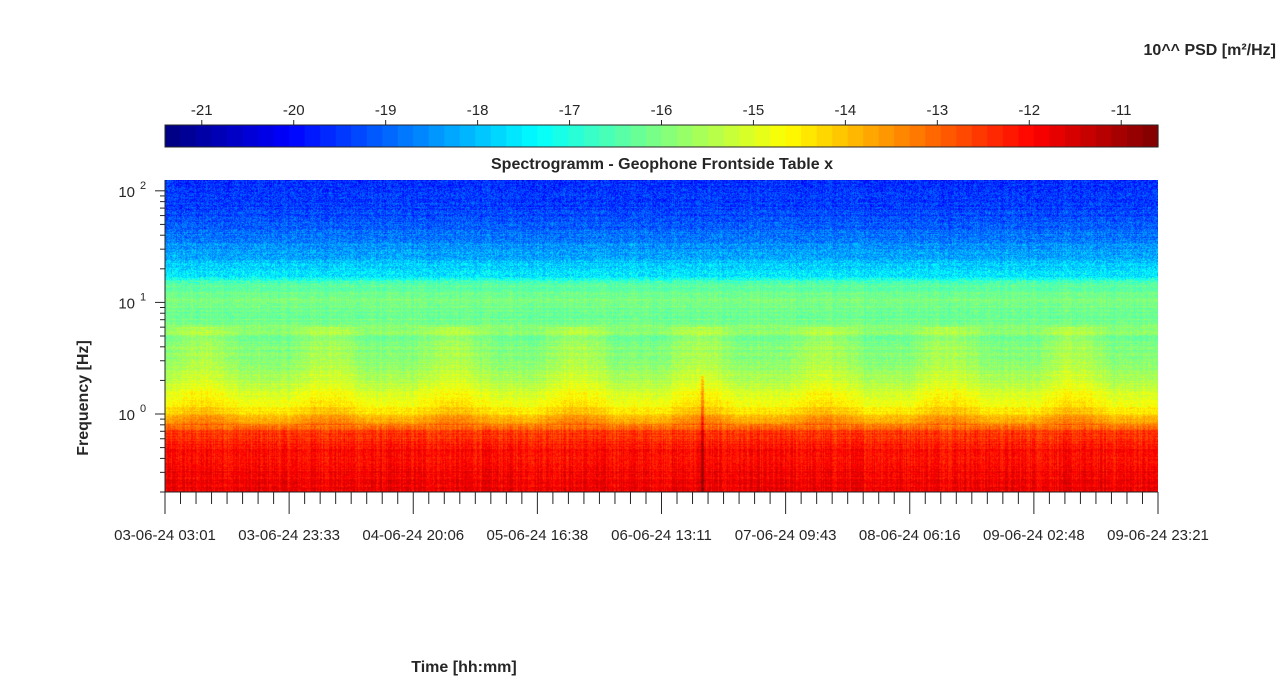  I want to click on colorbar-tick-label: -18, so click(478, 110).